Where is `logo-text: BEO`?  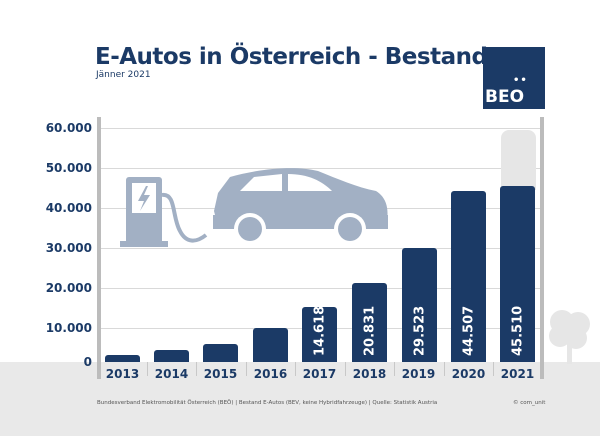 logo-text: BEO is located at coordinates (505, 97).